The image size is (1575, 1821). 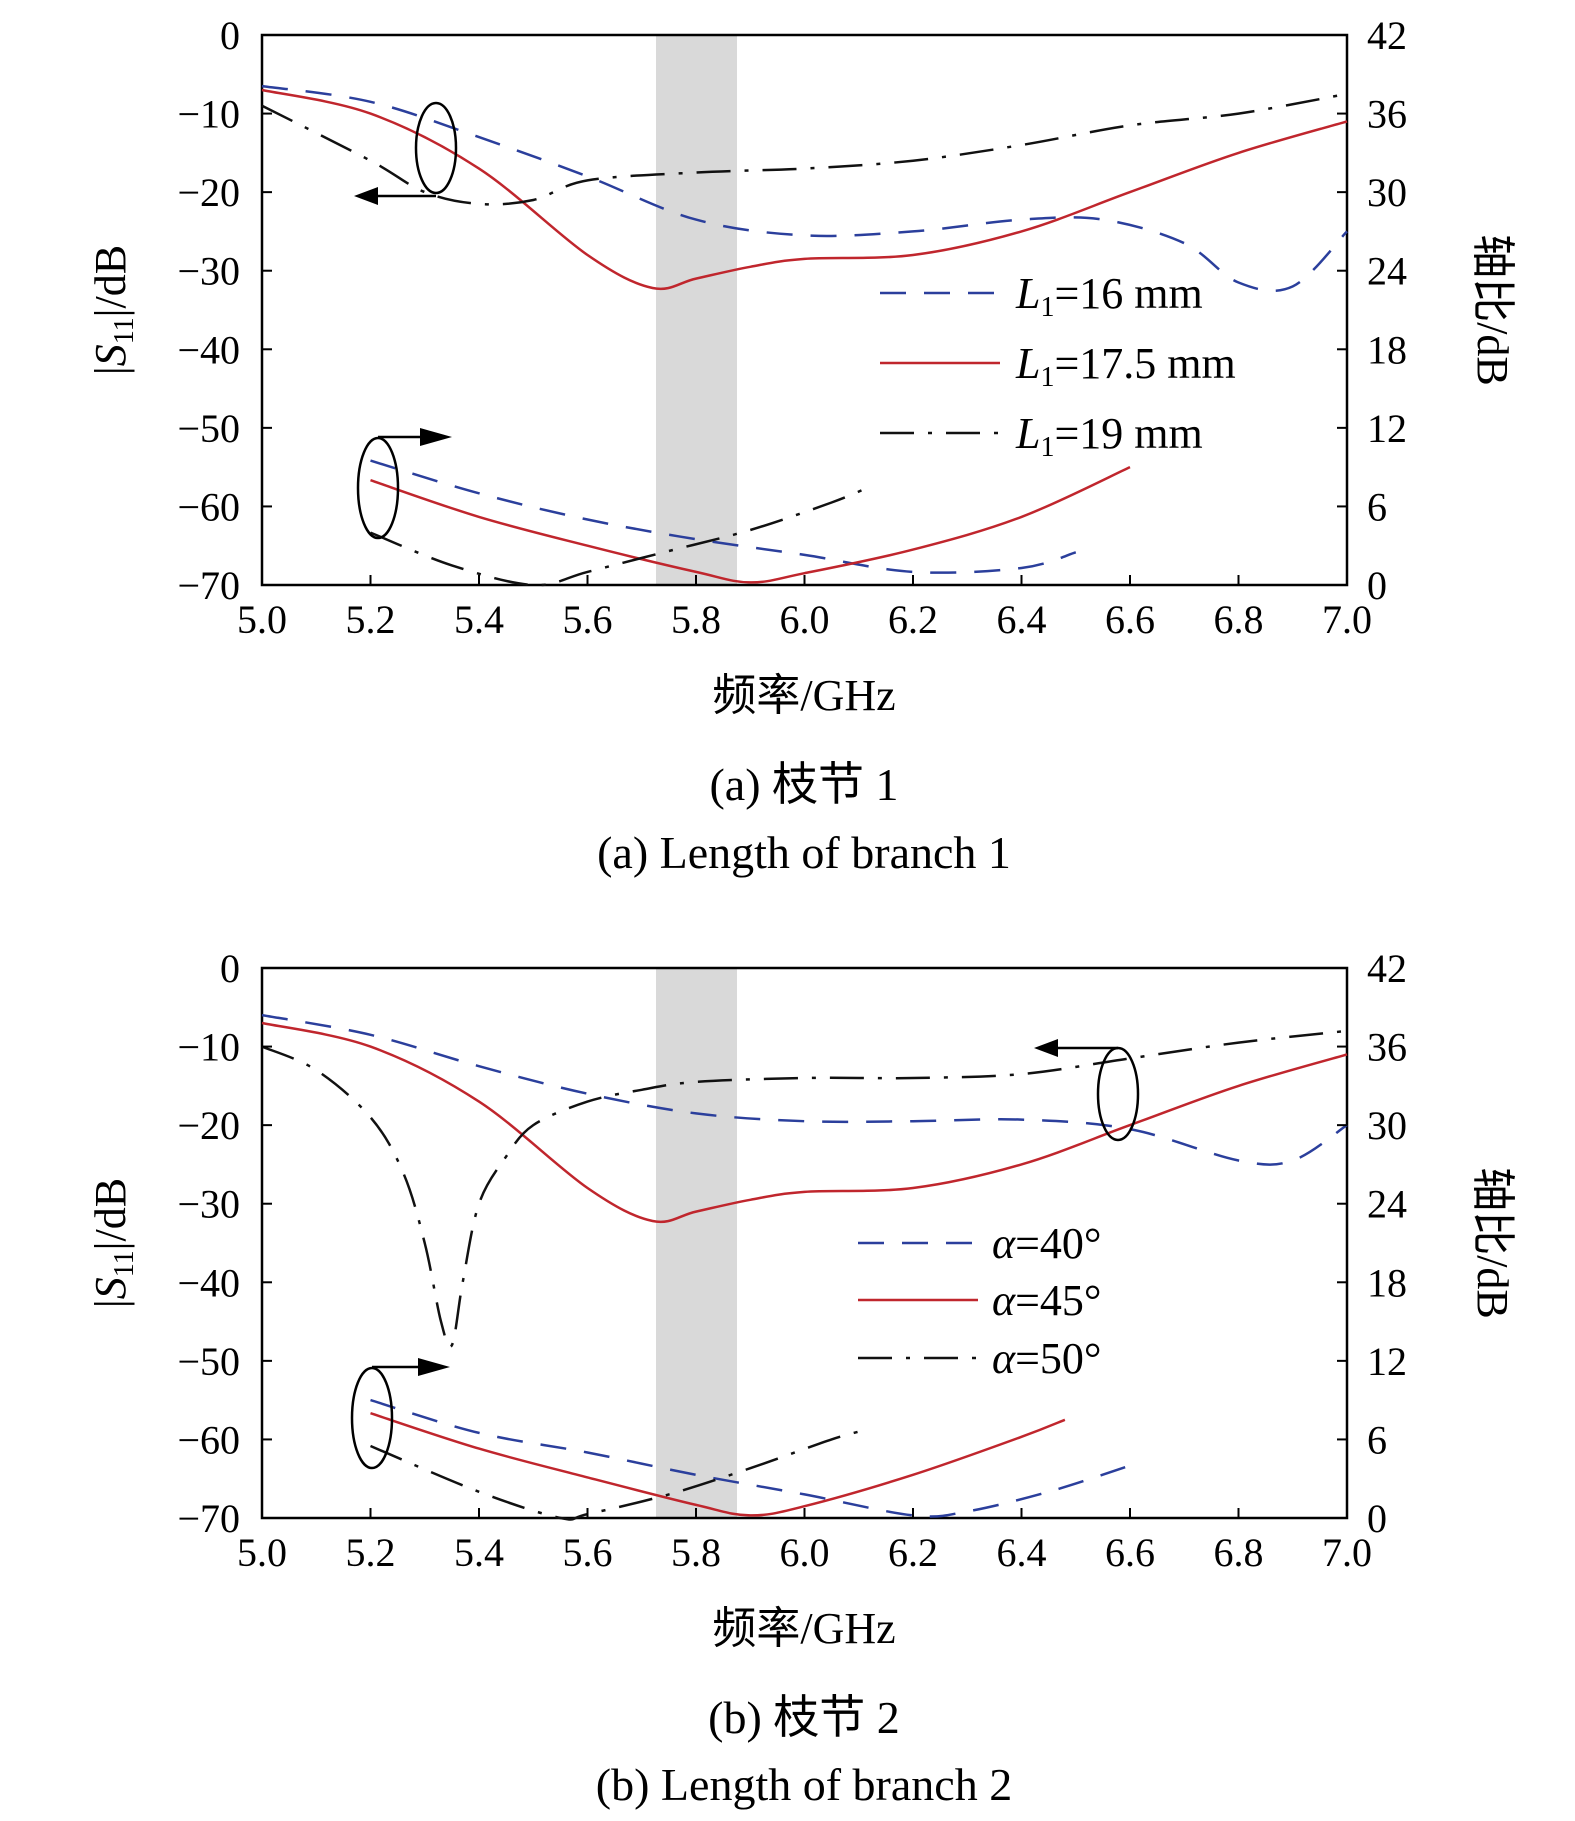 I want to click on right-axis-indicator, so click(x=404, y=484).